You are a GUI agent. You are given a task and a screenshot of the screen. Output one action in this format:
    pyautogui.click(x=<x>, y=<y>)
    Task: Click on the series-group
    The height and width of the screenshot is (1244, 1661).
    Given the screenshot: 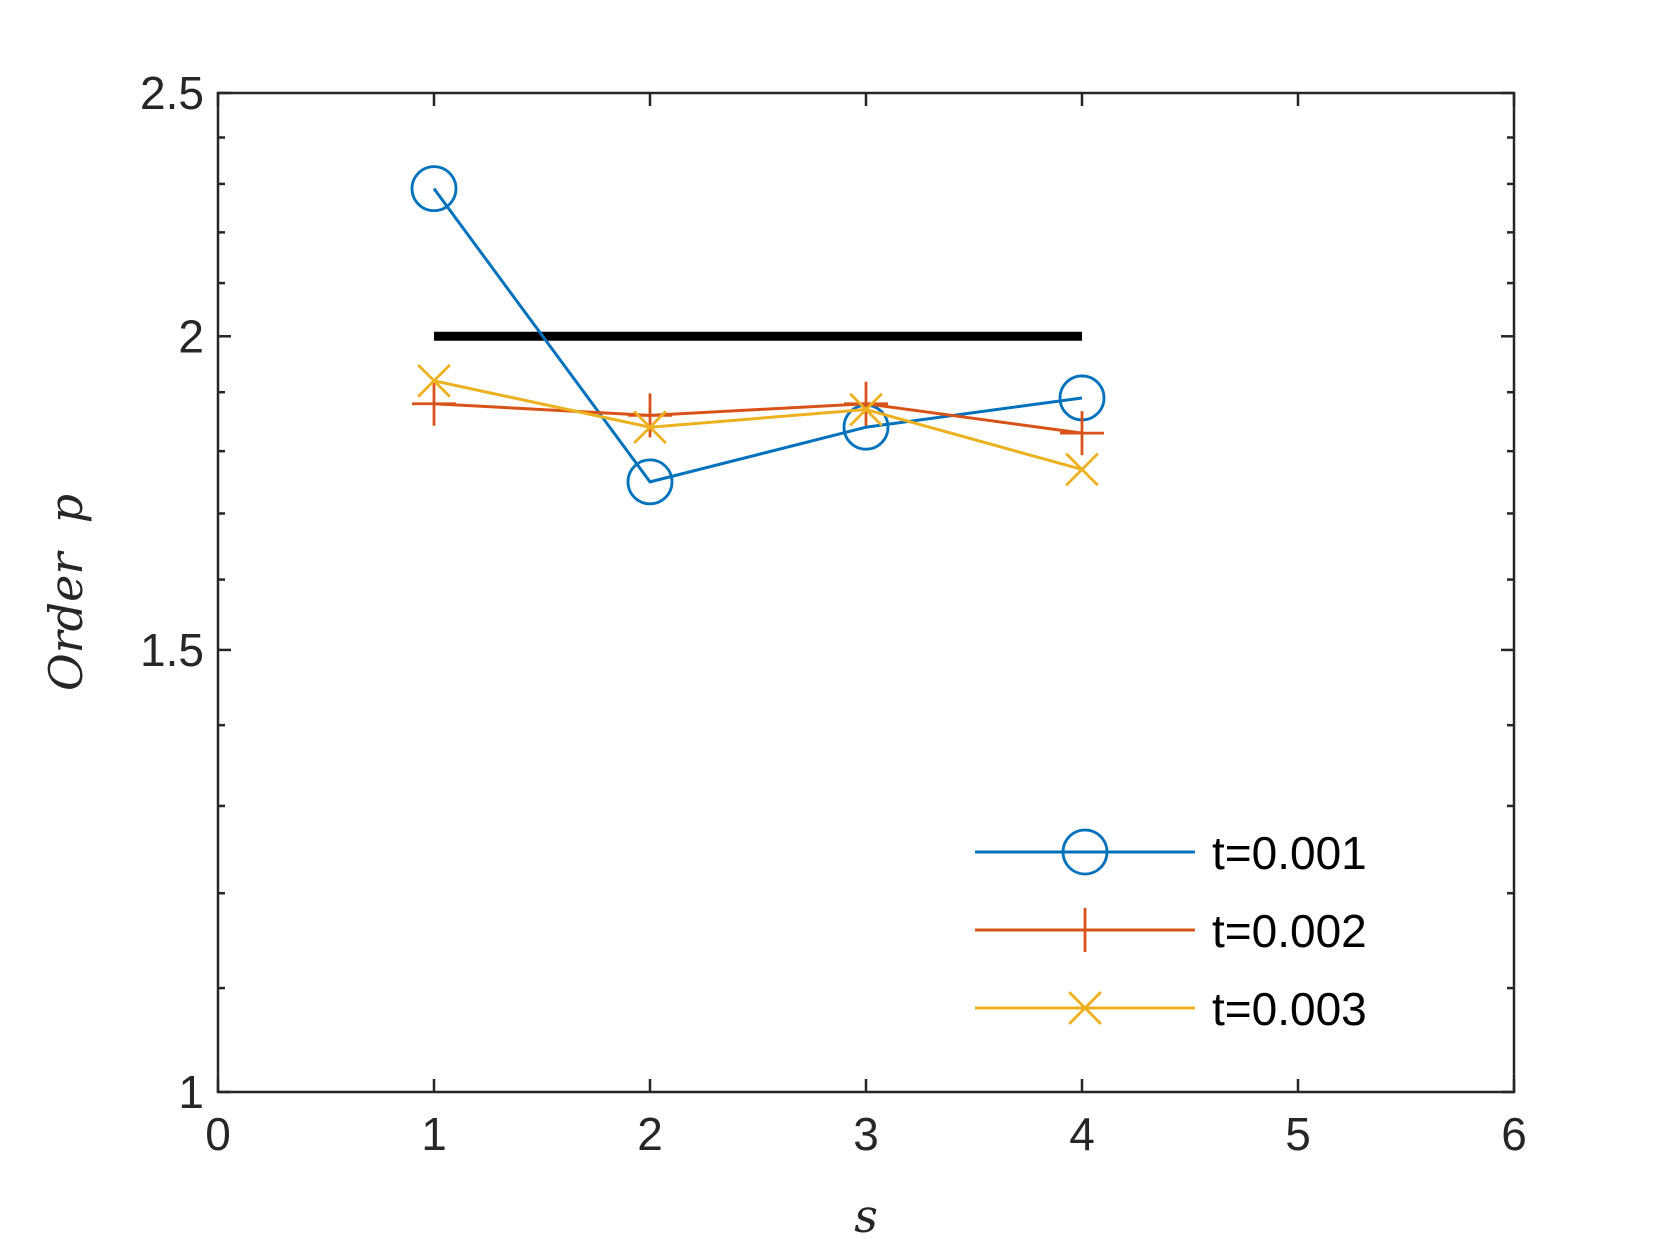 What is the action you would take?
    pyautogui.click(x=758, y=335)
    